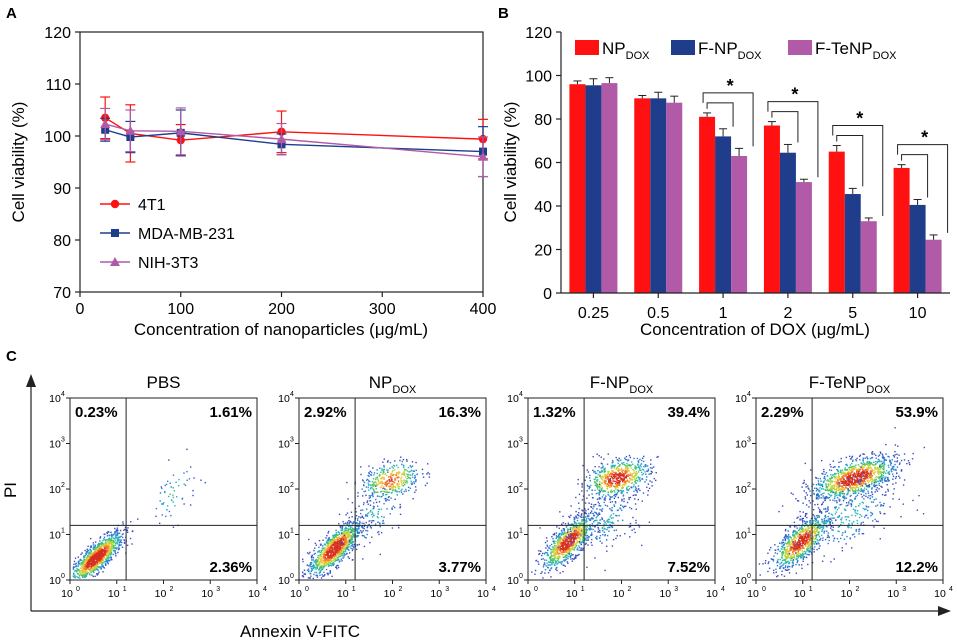  I want to click on legend-name: F-NP, so click(718, 48).